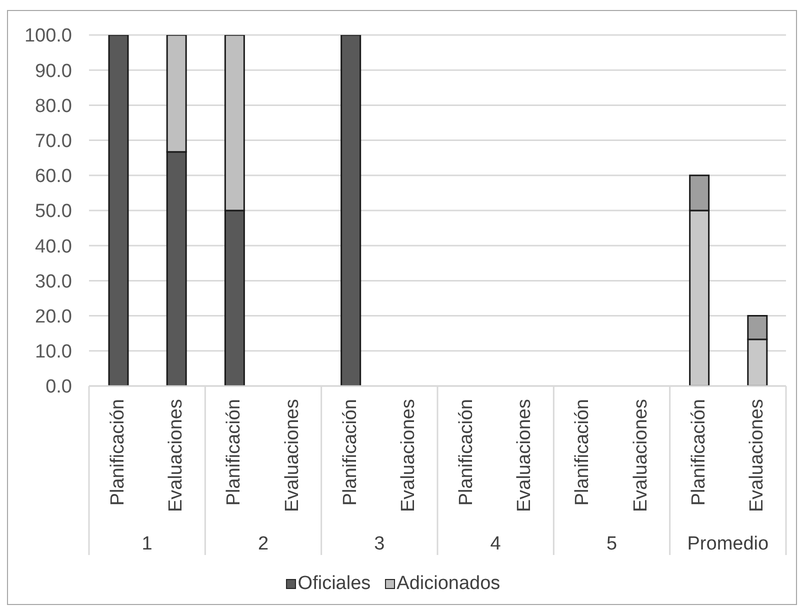 This screenshot has height=614, width=801. Describe the element at coordinates (53, 141) in the screenshot. I see `y-tick-label: 70.0` at that location.